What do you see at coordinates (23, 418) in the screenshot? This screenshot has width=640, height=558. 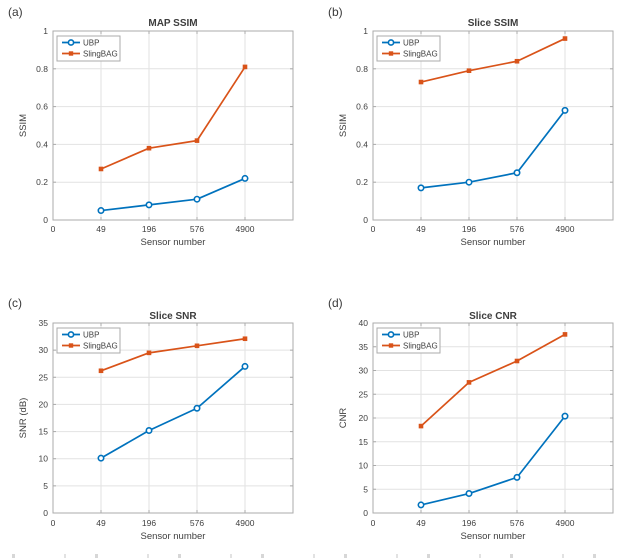 I see `y-axis-label: SNR (dB)` at bounding box center [23, 418].